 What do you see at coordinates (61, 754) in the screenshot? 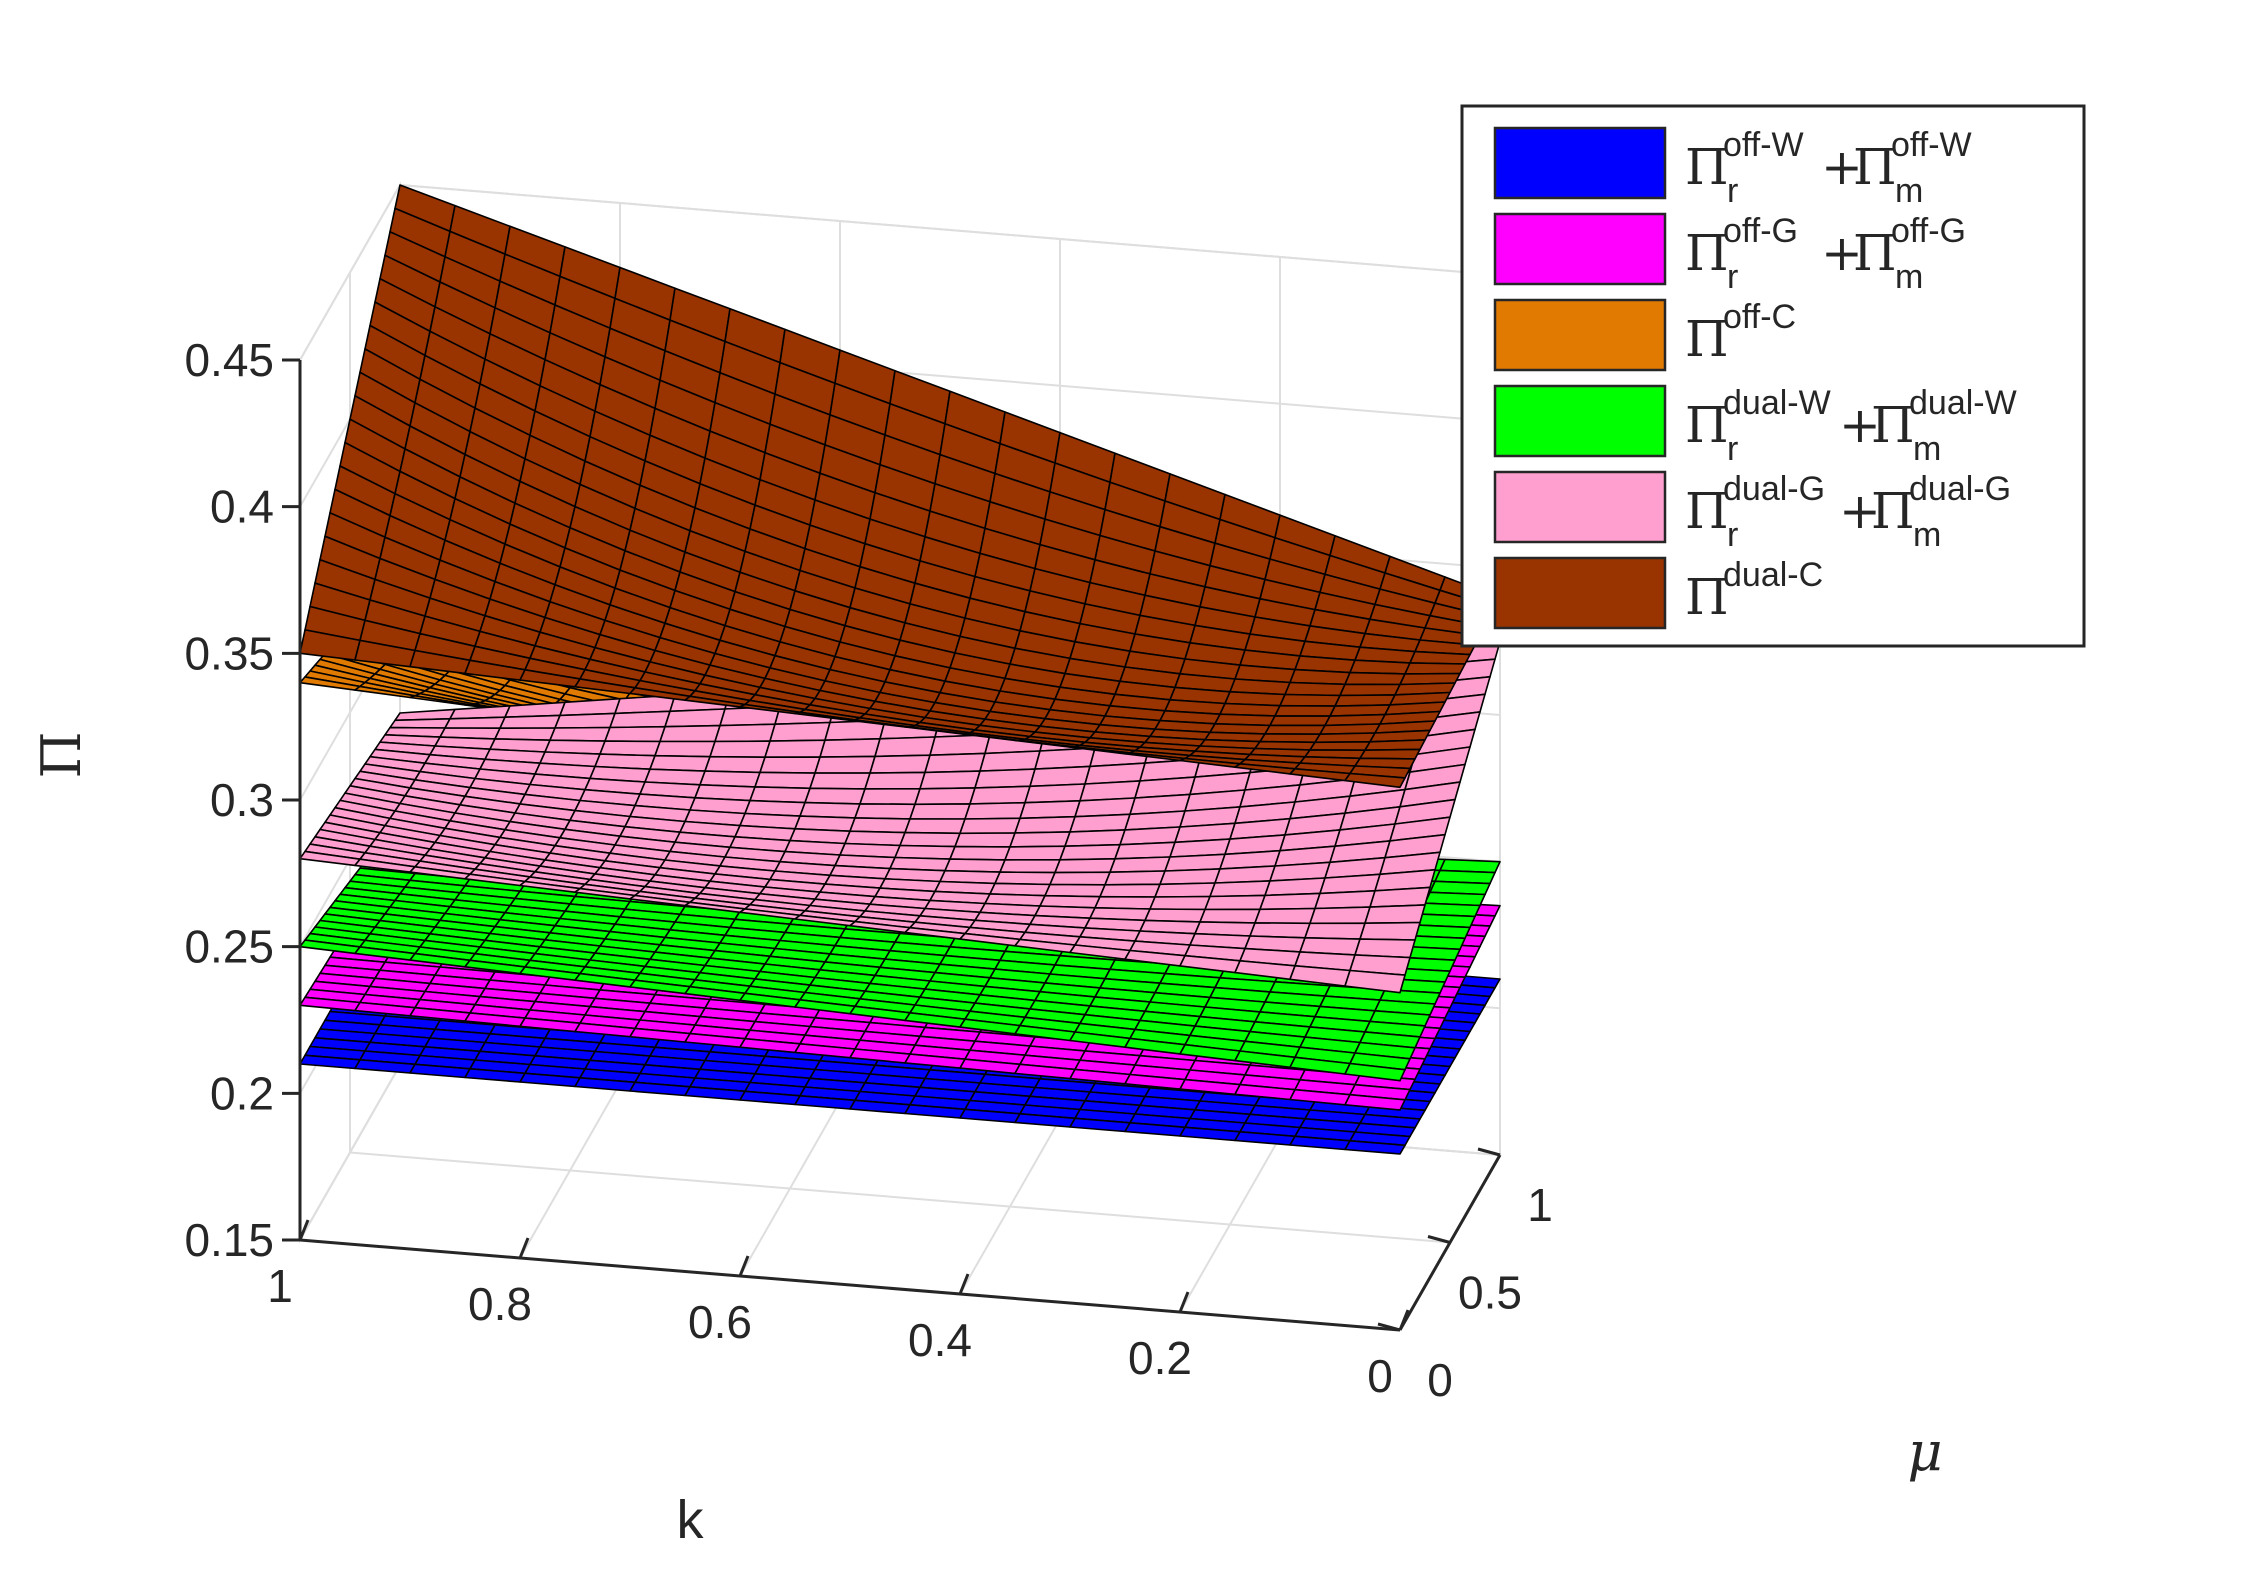
I see `z-axis-label: Π` at bounding box center [61, 754].